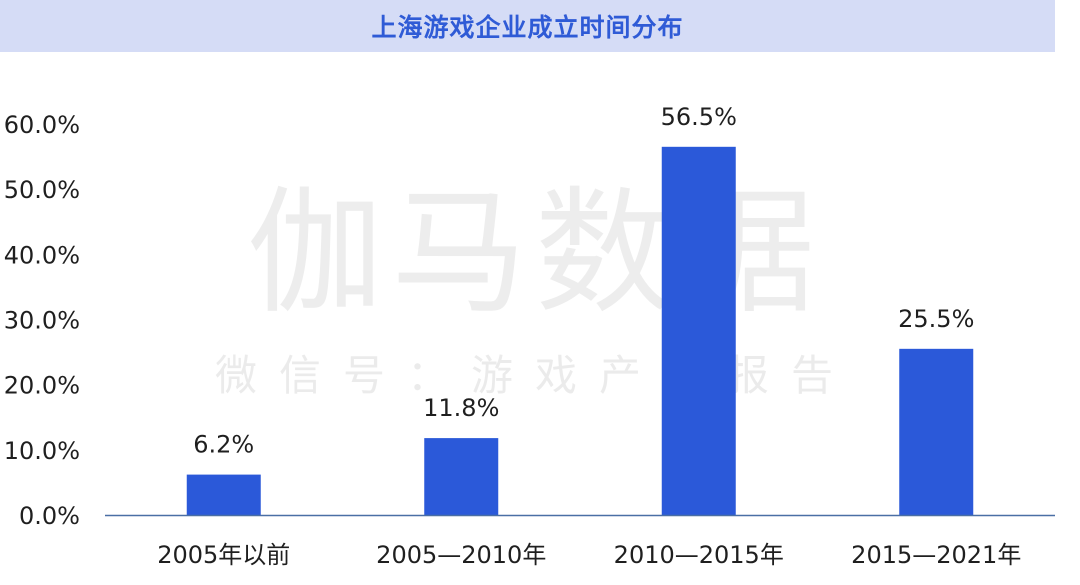 The height and width of the screenshot is (585, 1080). Describe the element at coordinates (49, 516) in the screenshot. I see `y-tick-label: 0.0%` at that location.